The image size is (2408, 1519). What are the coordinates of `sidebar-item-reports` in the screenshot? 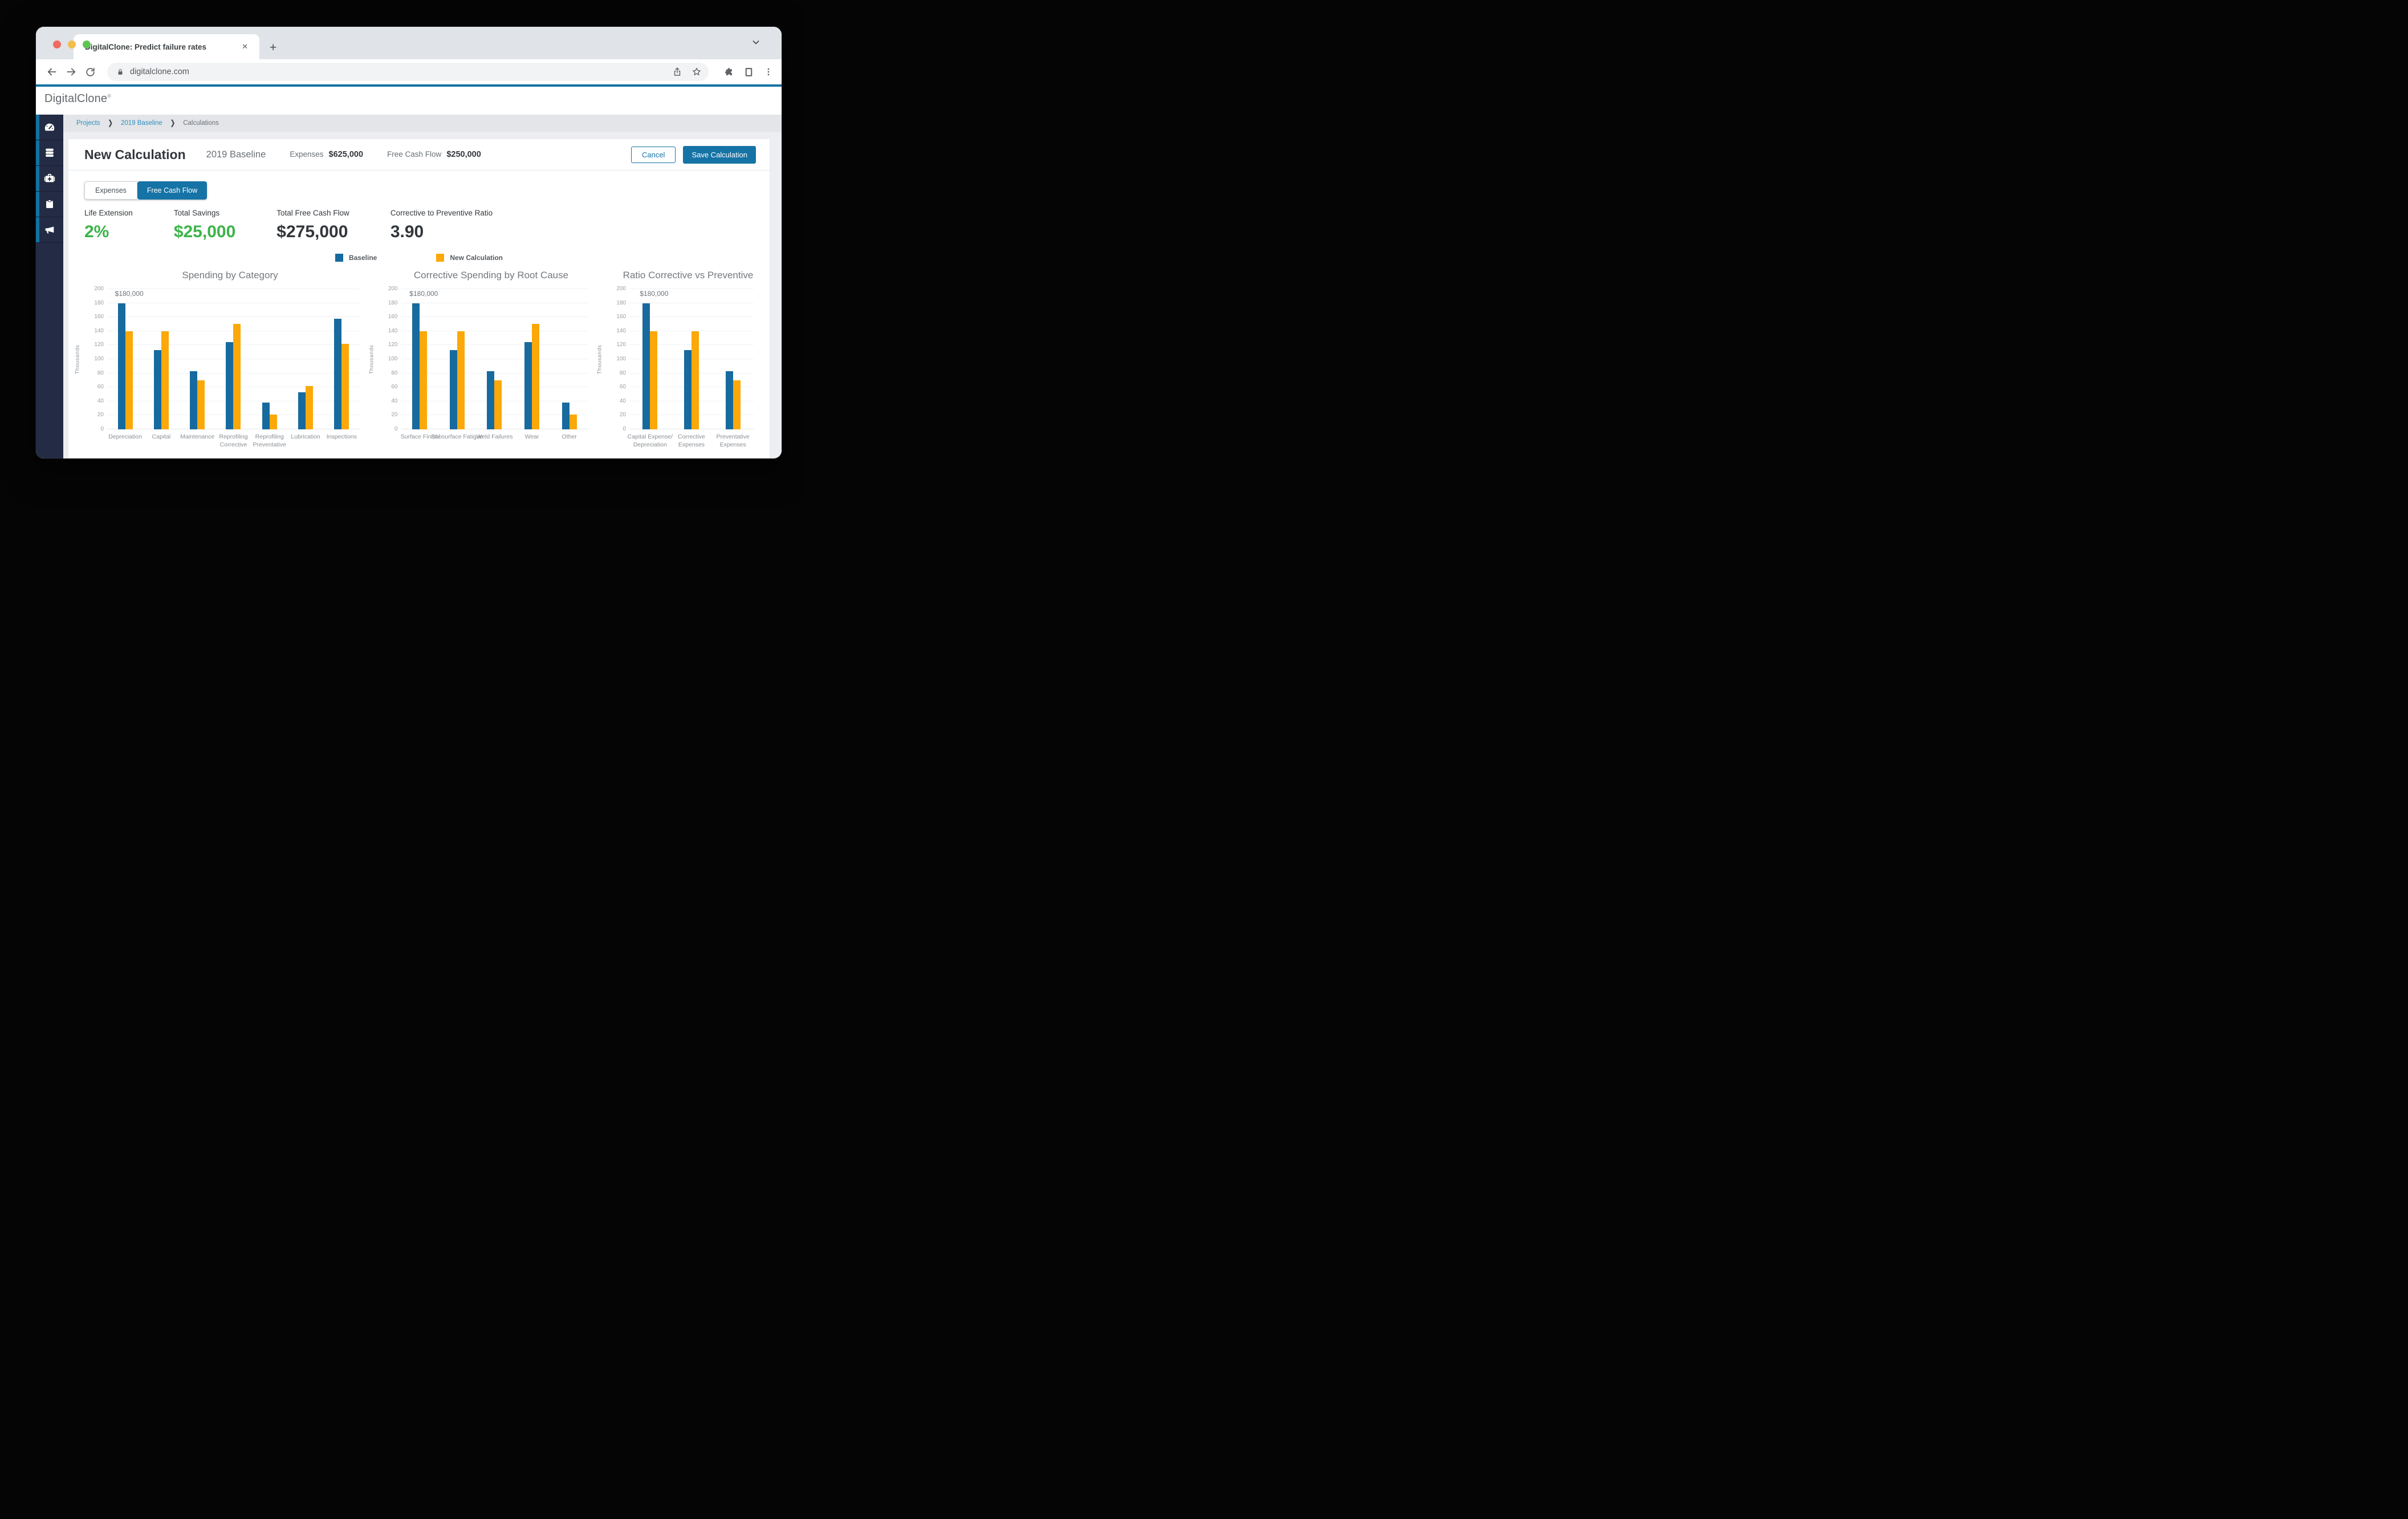 It's located at (49, 204).